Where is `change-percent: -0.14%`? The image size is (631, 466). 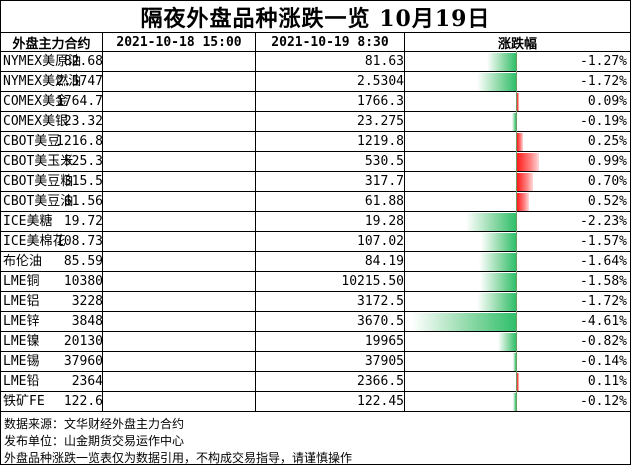
change-percent: -0.14% is located at coordinates (603, 361).